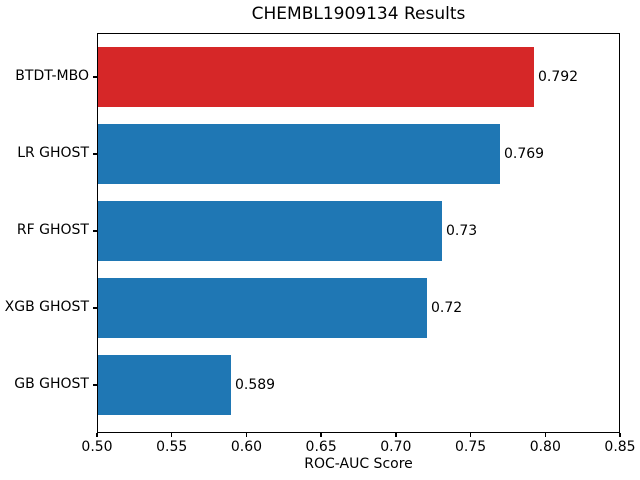 The width and height of the screenshot is (640, 480). I want to click on xtick-mark-0.55, so click(171, 435).